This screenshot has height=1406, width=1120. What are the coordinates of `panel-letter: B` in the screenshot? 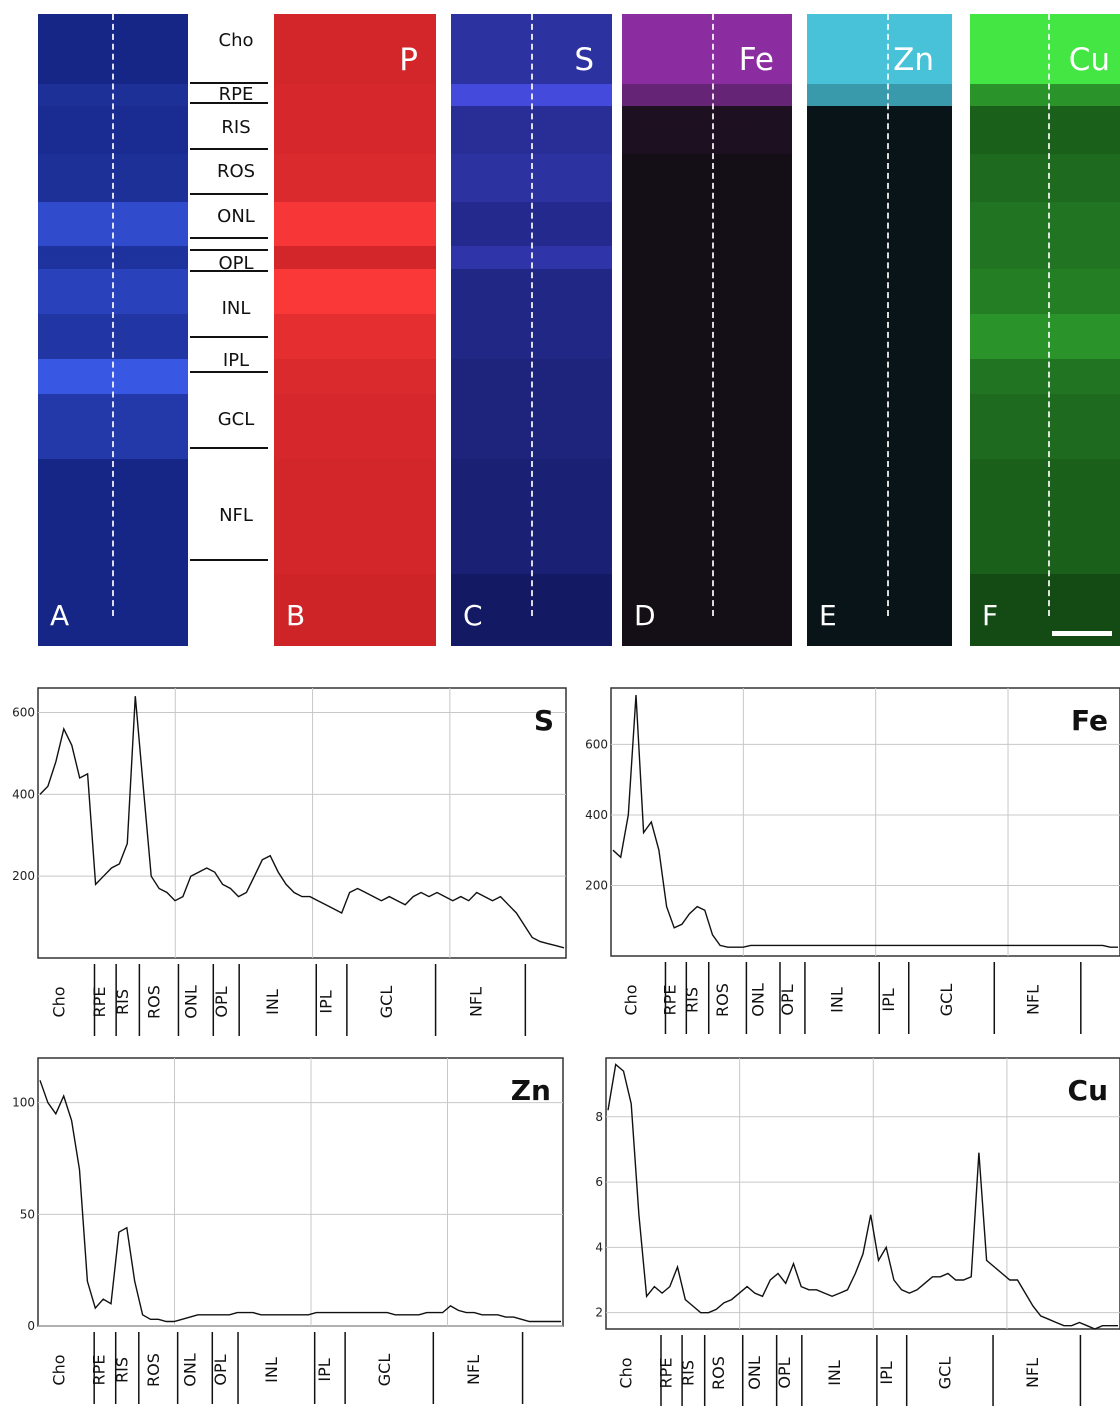 It's located at (296, 615).